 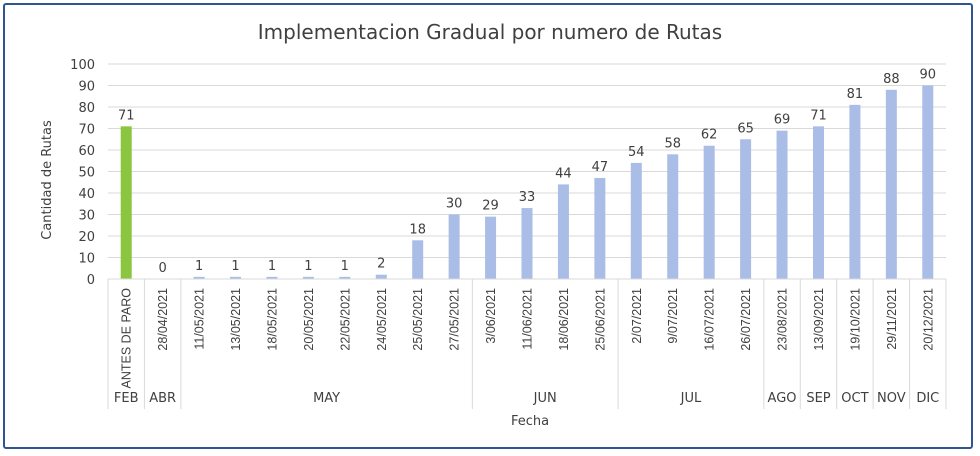 I want to click on category-label: 18/05/2021, so click(x=272, y=319).